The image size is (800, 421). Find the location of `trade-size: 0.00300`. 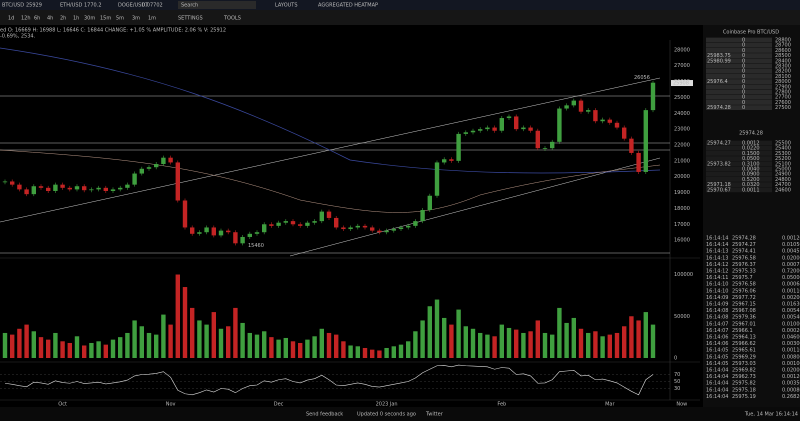

trade-size: 0.00300 is located at coordinates (791, 344).